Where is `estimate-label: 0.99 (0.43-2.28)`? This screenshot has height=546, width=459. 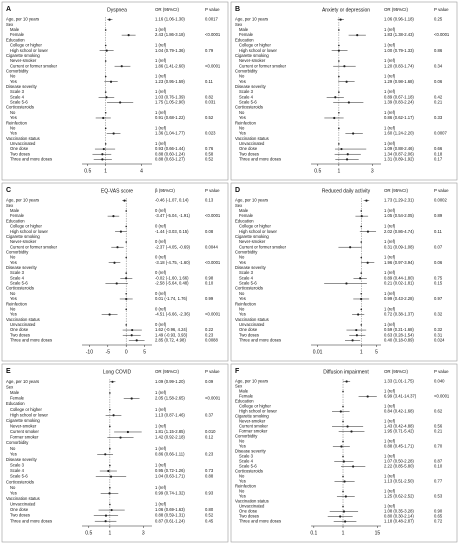
estimate-label: 0.99 (0.43-2.28) is located at coordinates (399, 298).